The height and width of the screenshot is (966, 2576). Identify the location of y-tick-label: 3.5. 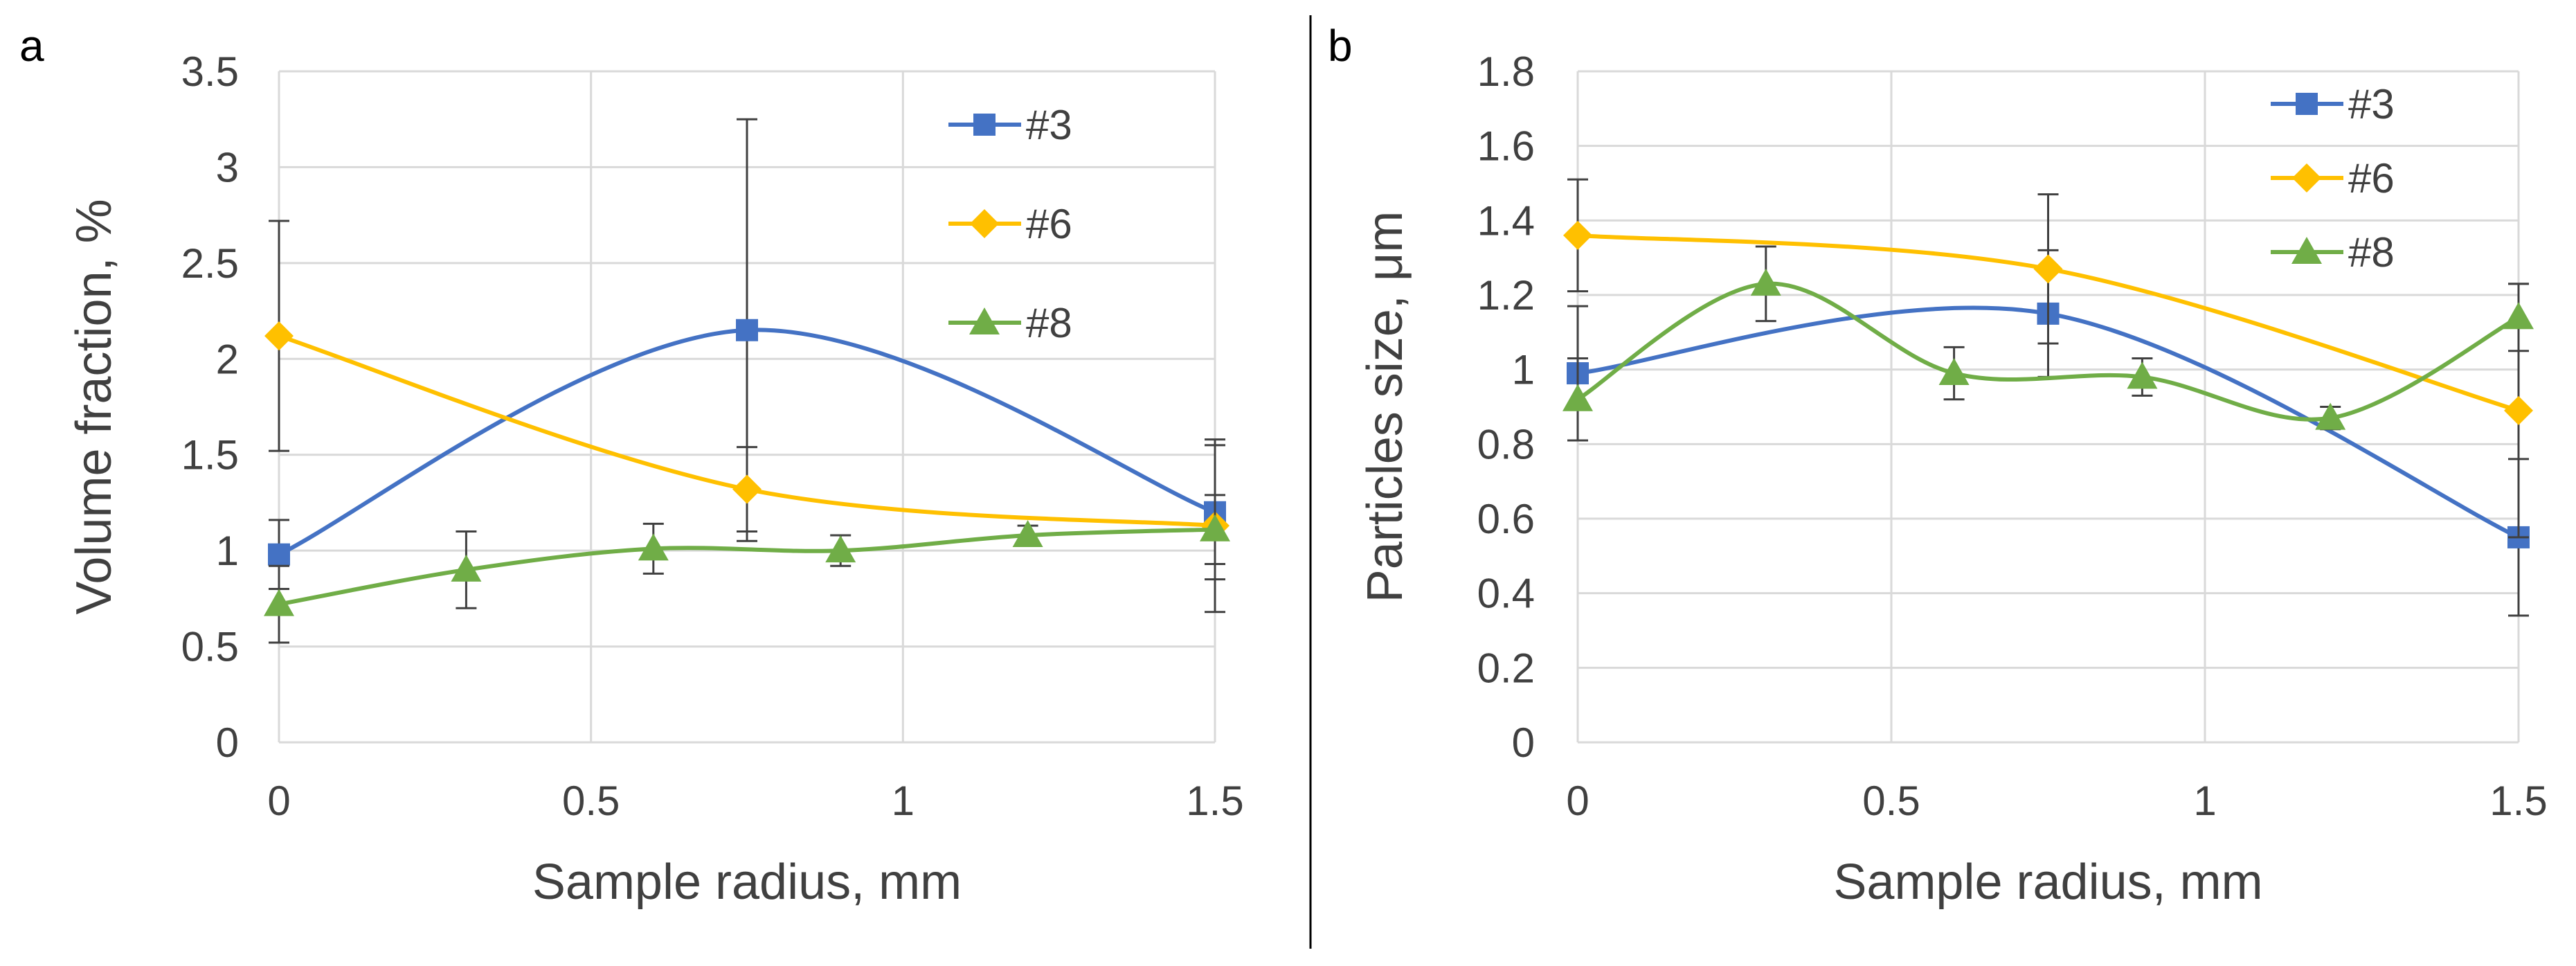
(210, 71).